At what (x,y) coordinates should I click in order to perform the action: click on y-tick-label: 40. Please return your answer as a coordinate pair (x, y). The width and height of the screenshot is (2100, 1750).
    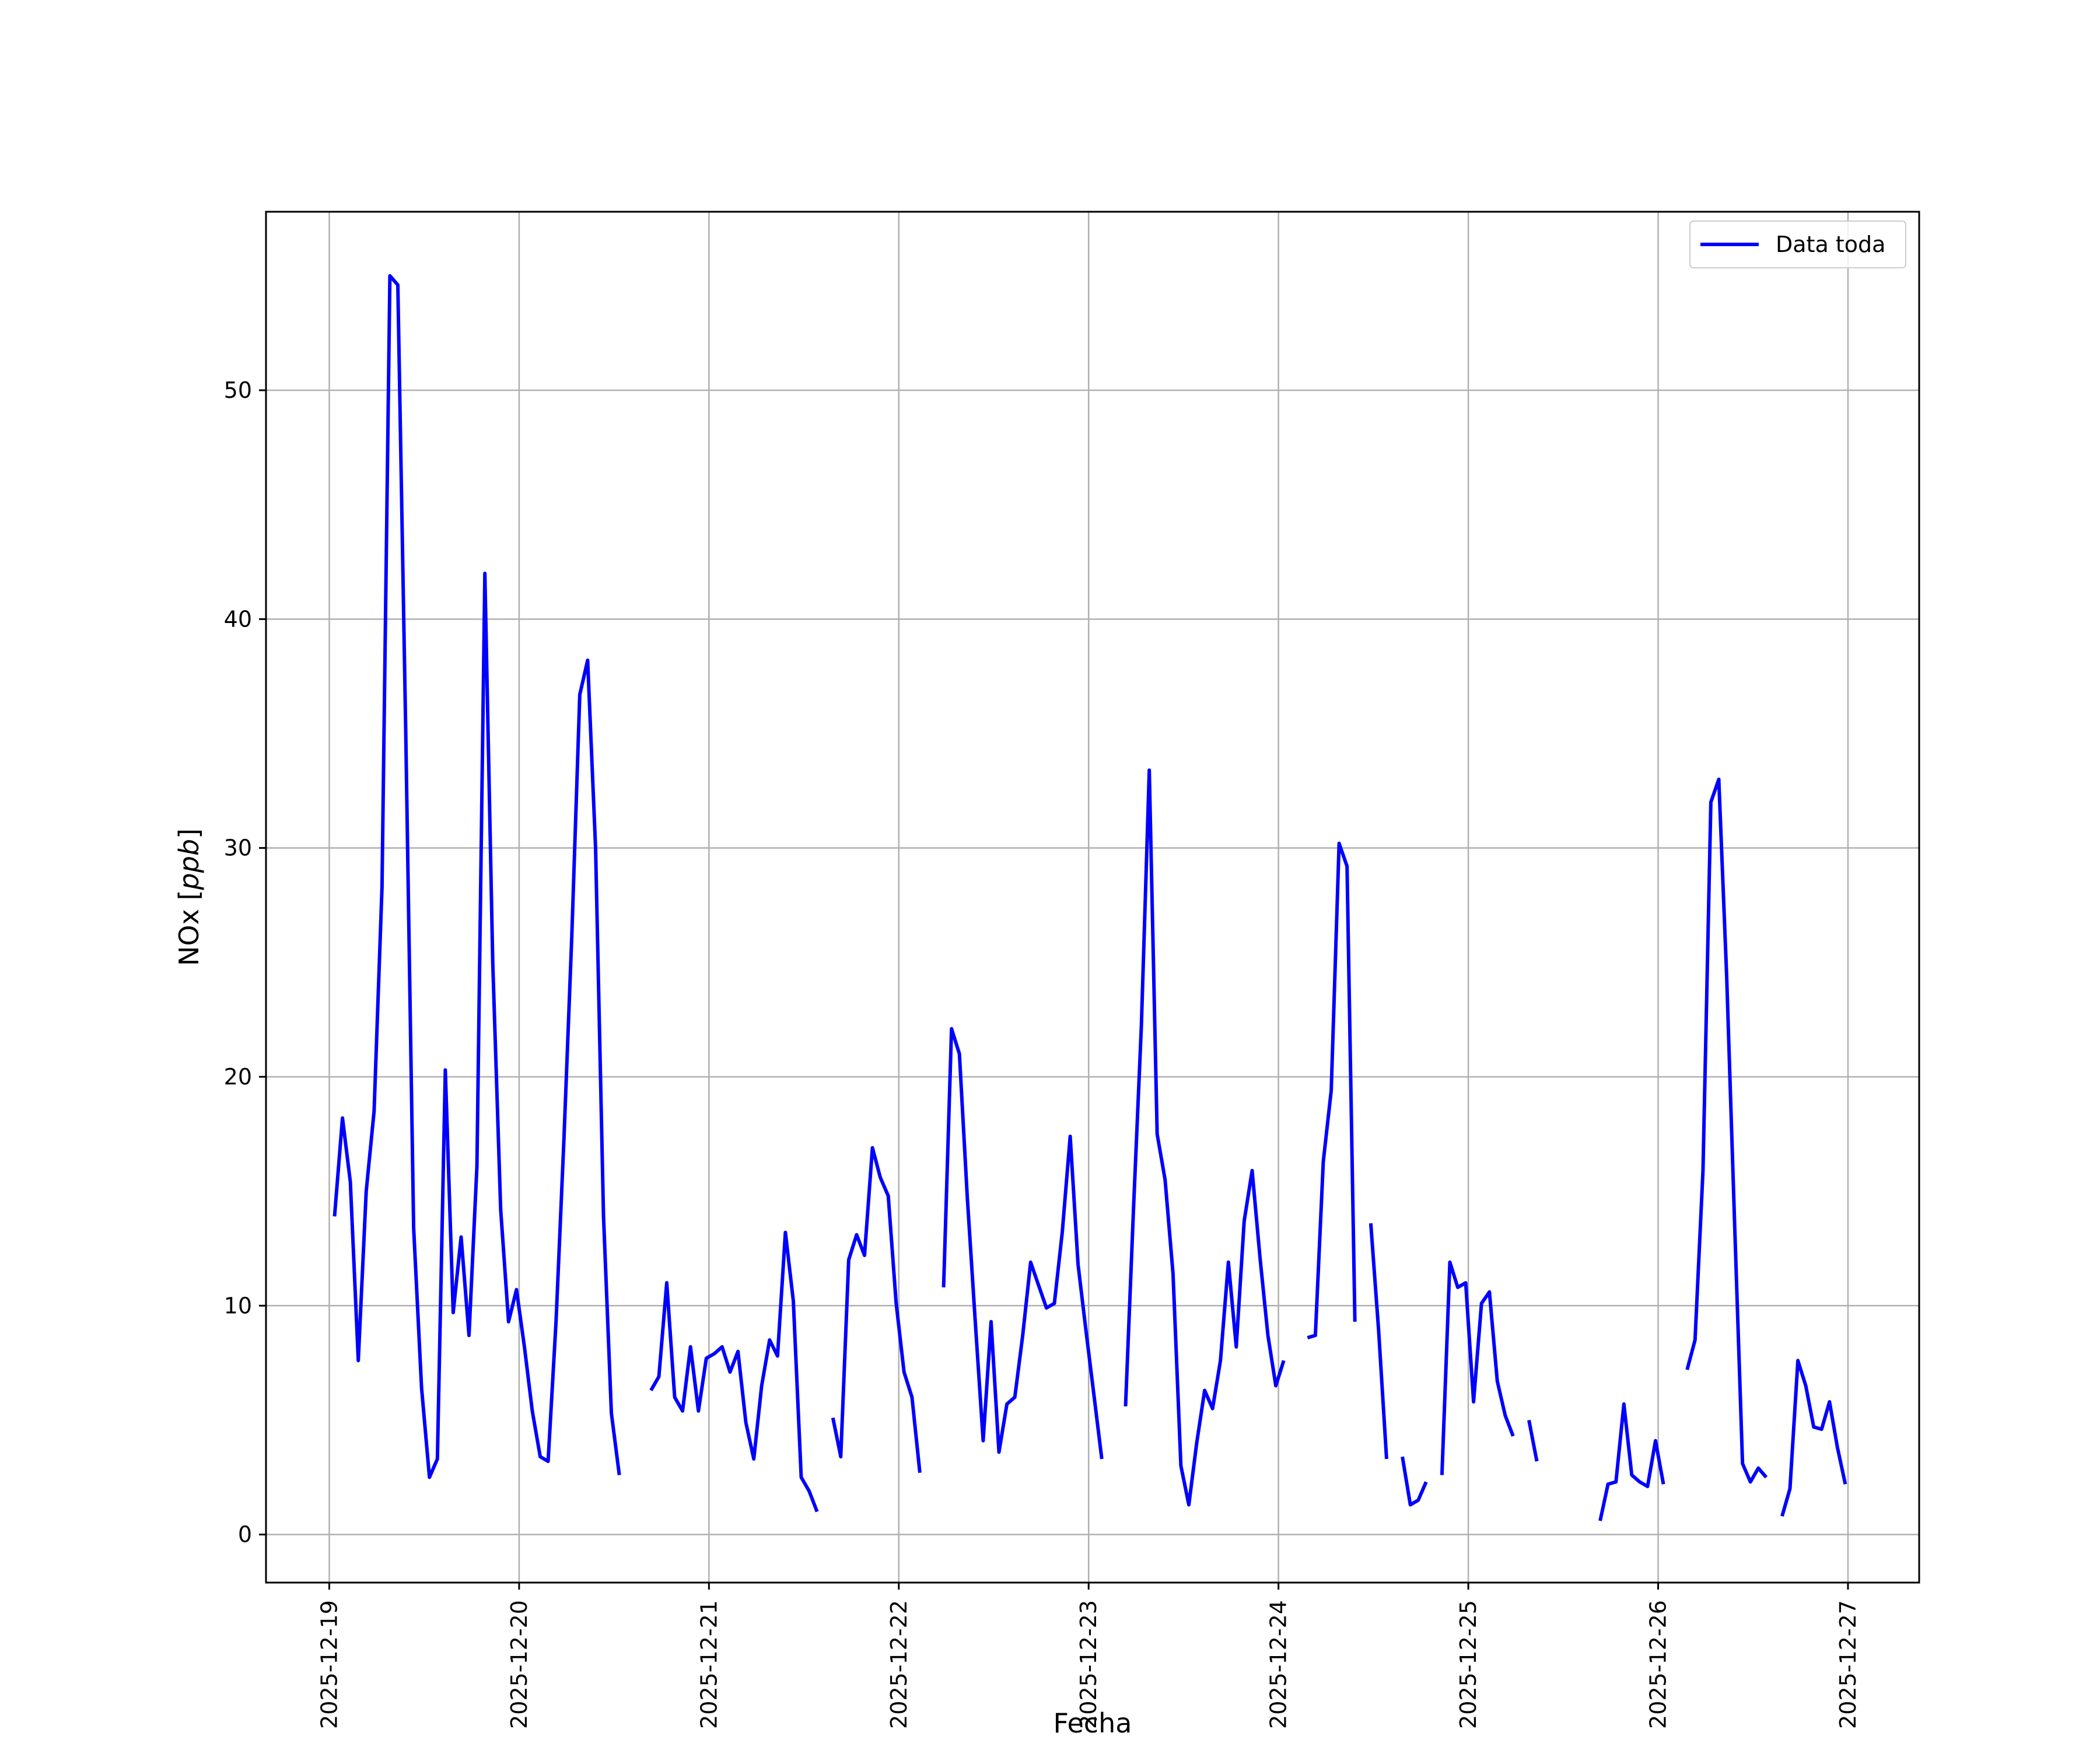
    Looking at the image, I should click on (238, 619).